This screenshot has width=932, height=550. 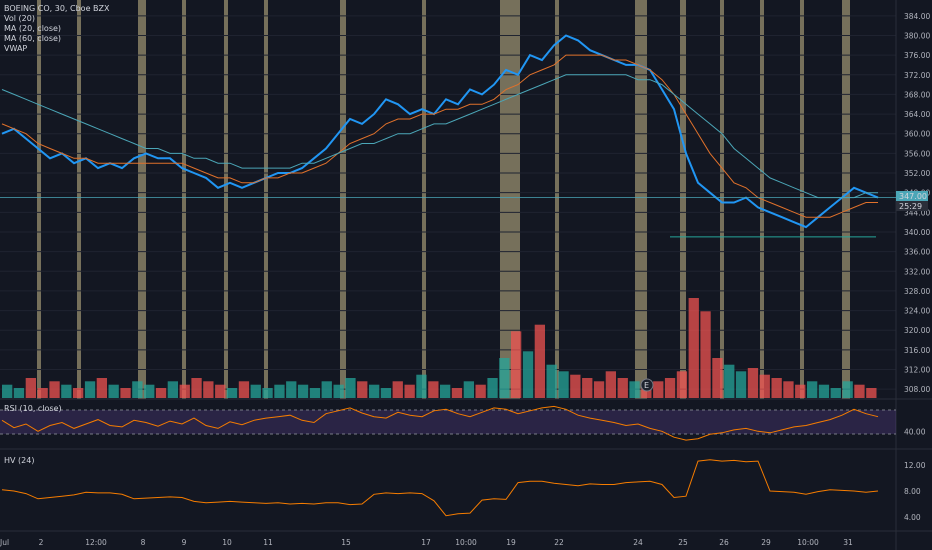 What do you see at coordinates (16, 48) in the screenshot?
I see `legend-vwap: VWAP` at bounding box center [16, 48].